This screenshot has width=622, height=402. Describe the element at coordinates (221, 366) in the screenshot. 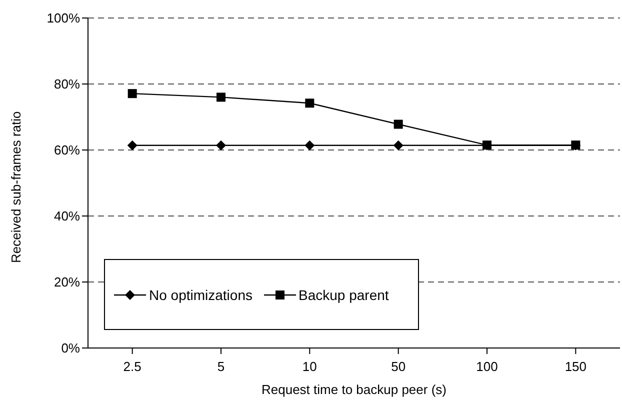

I see `x-tick-label: 5` at that location.